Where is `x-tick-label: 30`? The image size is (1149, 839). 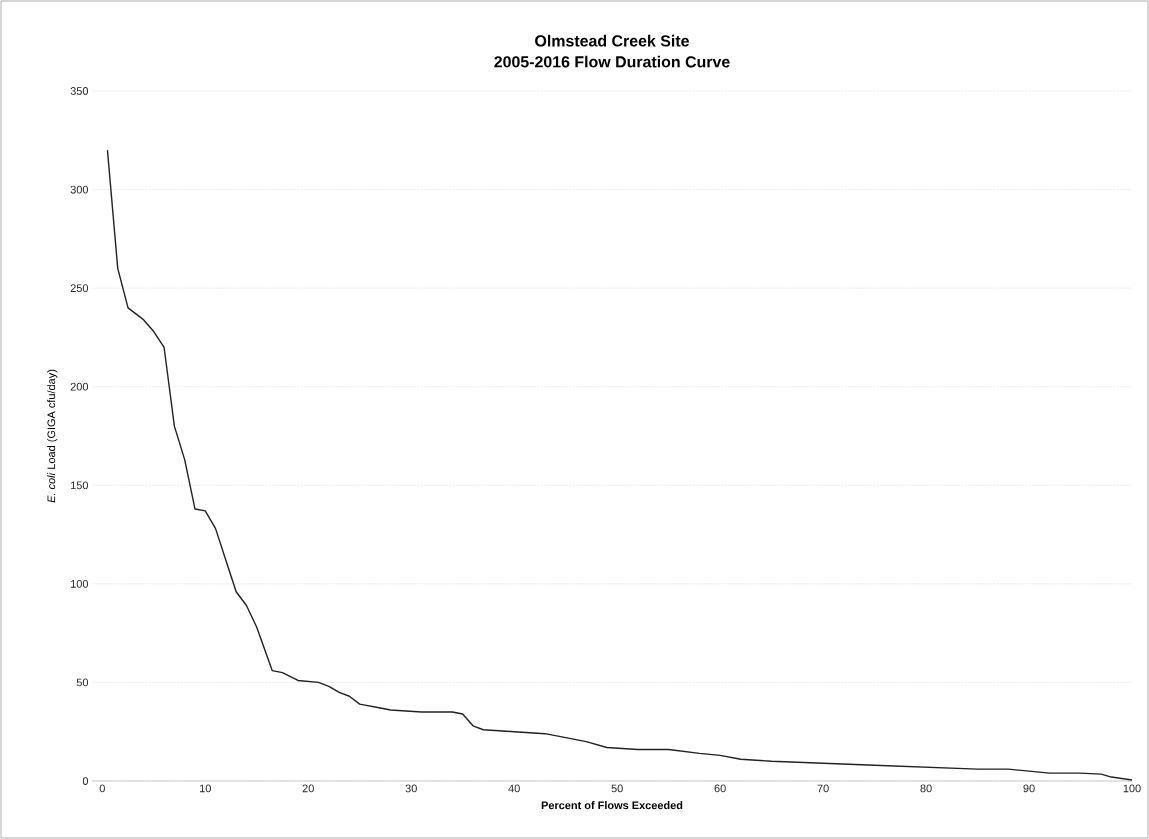 x-tick-label: 30 is located at coordinates (411, 788).